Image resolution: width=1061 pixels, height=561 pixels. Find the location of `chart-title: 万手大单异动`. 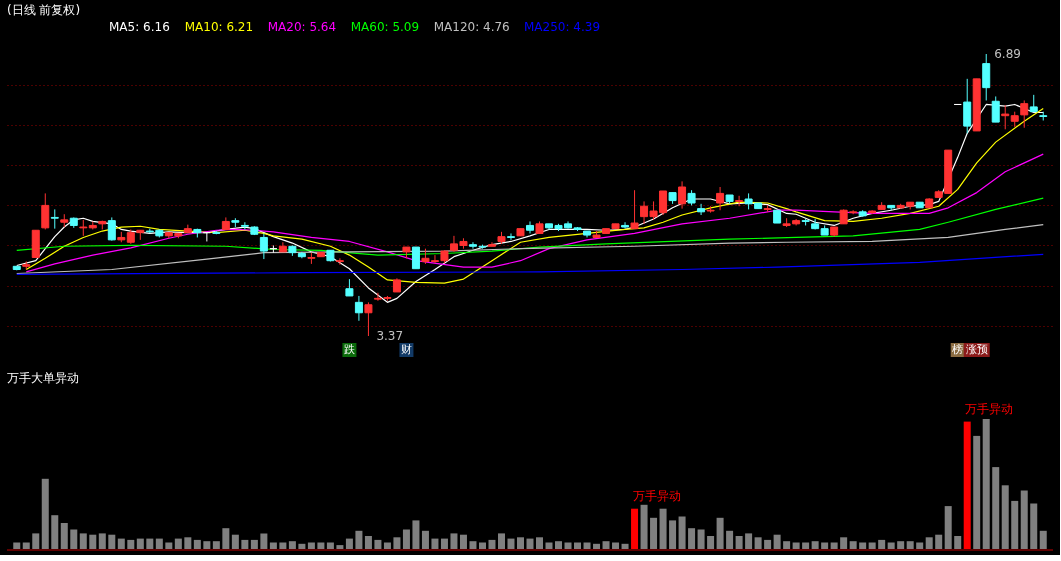

chart-title: 万手大单异动 is located at coordinates (42, 378).